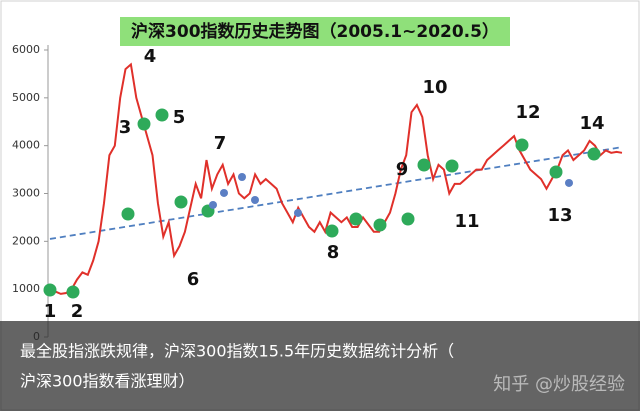 Image resolution: width=640 pixels, height=411 pixels. I want to click on title-box, so click(315, 31).